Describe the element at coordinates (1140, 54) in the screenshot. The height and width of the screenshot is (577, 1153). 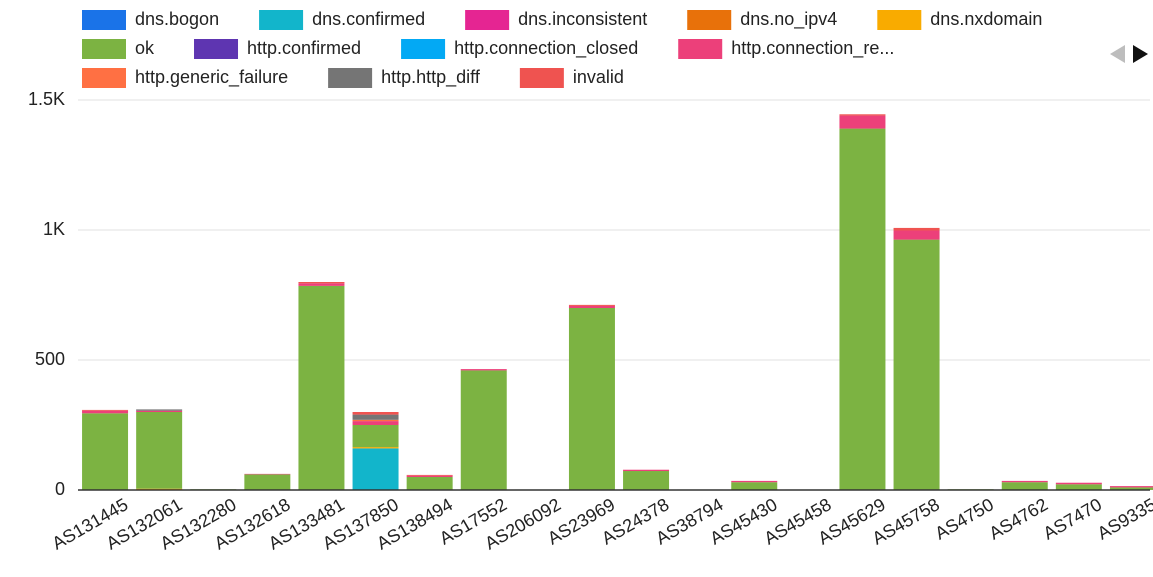
I see `legend-next` at that location.